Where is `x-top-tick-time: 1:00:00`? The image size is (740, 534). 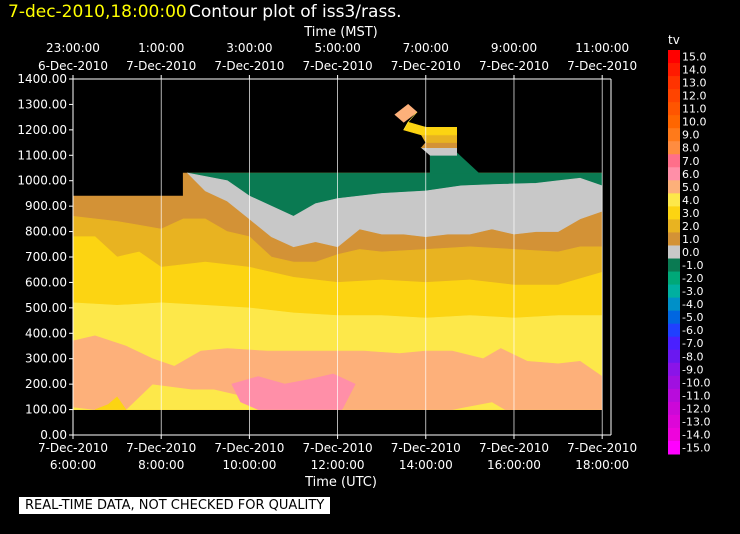 x-top-tick-time: 1:00:00 is located at coordinates (161, 48).